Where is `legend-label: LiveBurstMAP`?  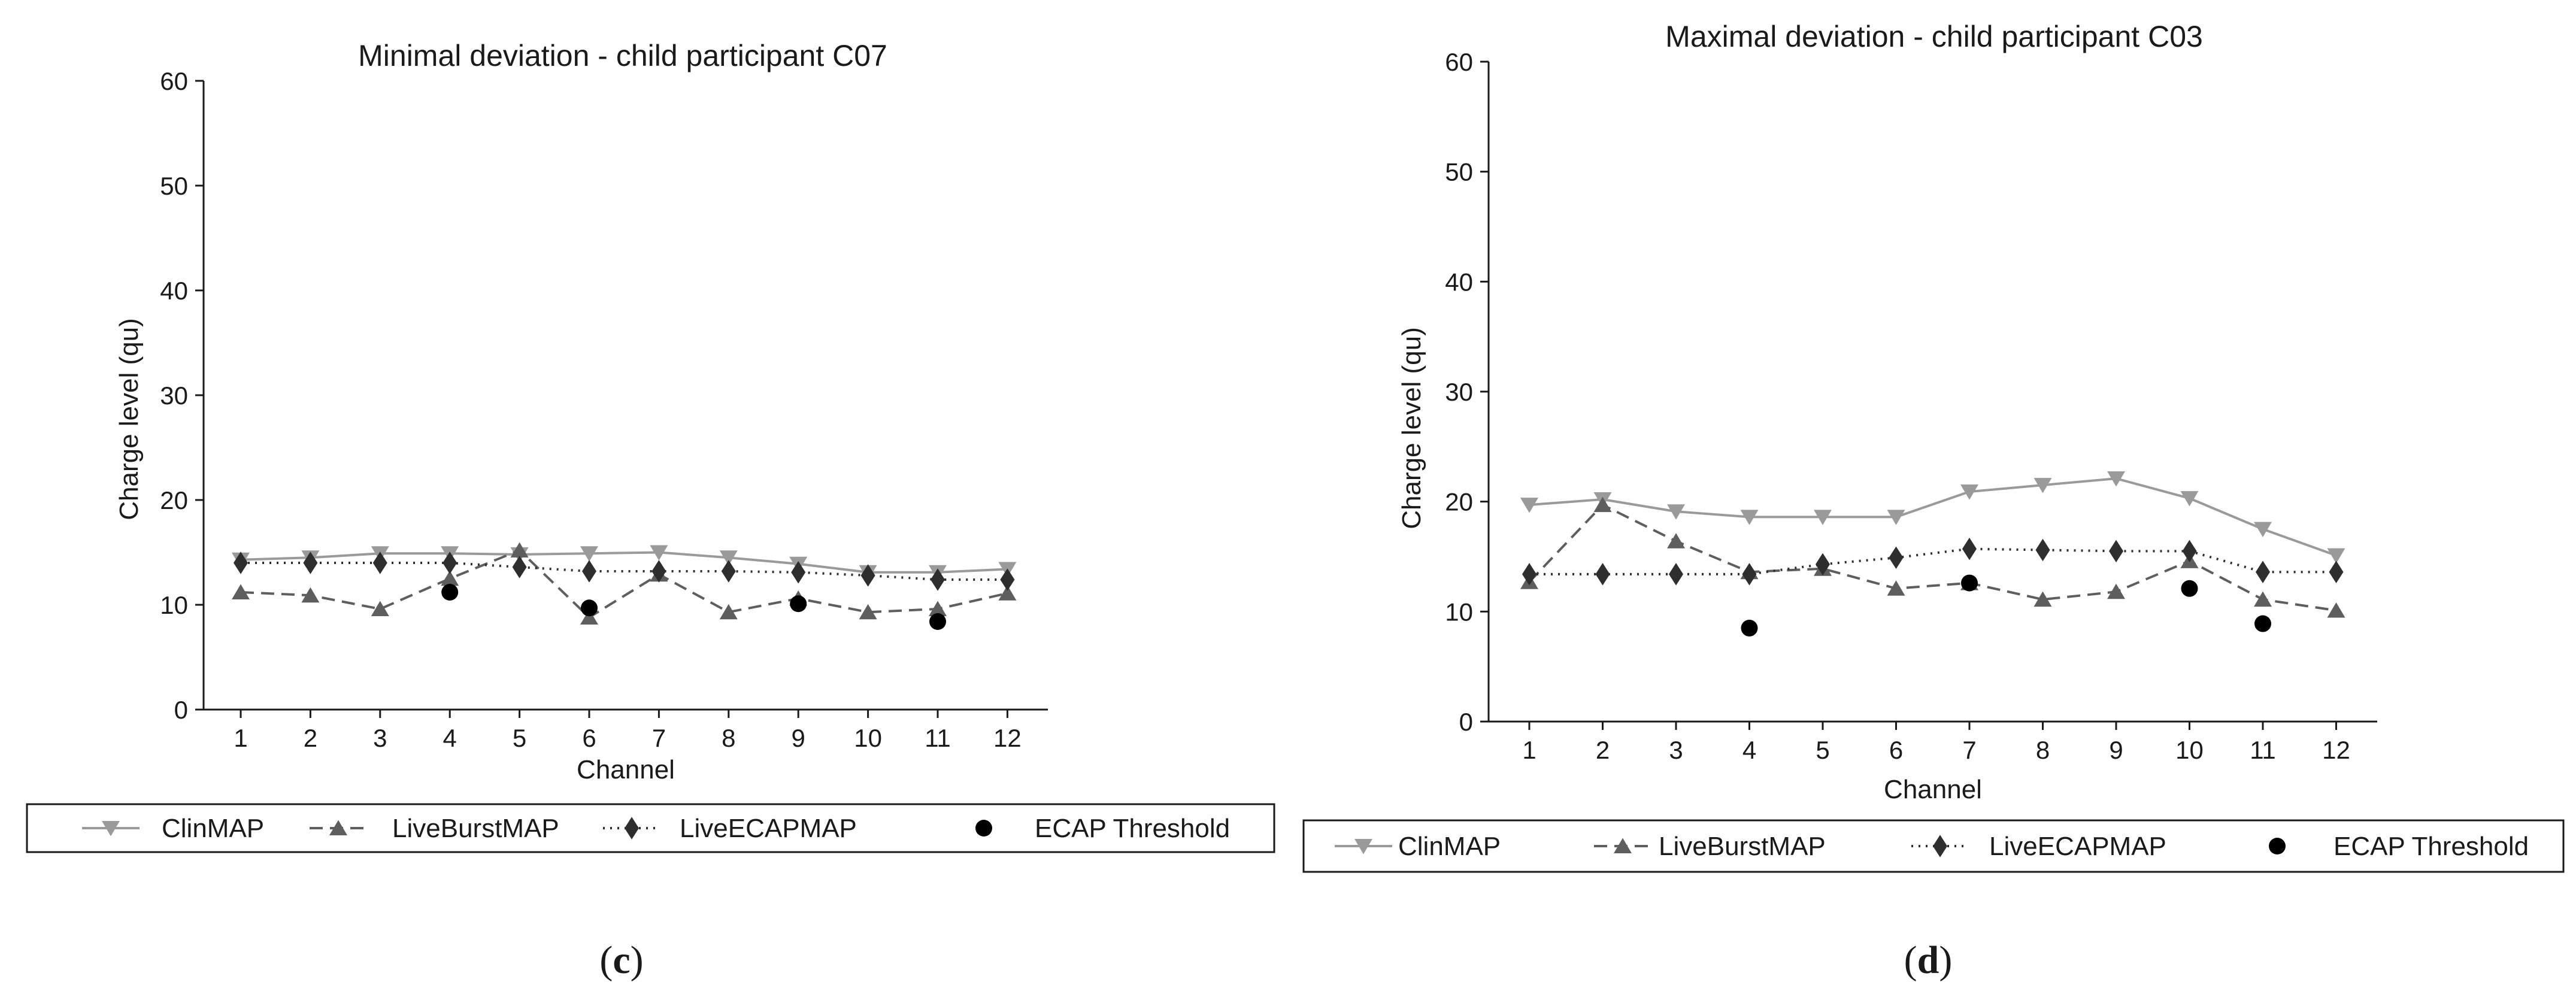 legend-label: LiveBurstMAP is located at coordinates (1742, 846).